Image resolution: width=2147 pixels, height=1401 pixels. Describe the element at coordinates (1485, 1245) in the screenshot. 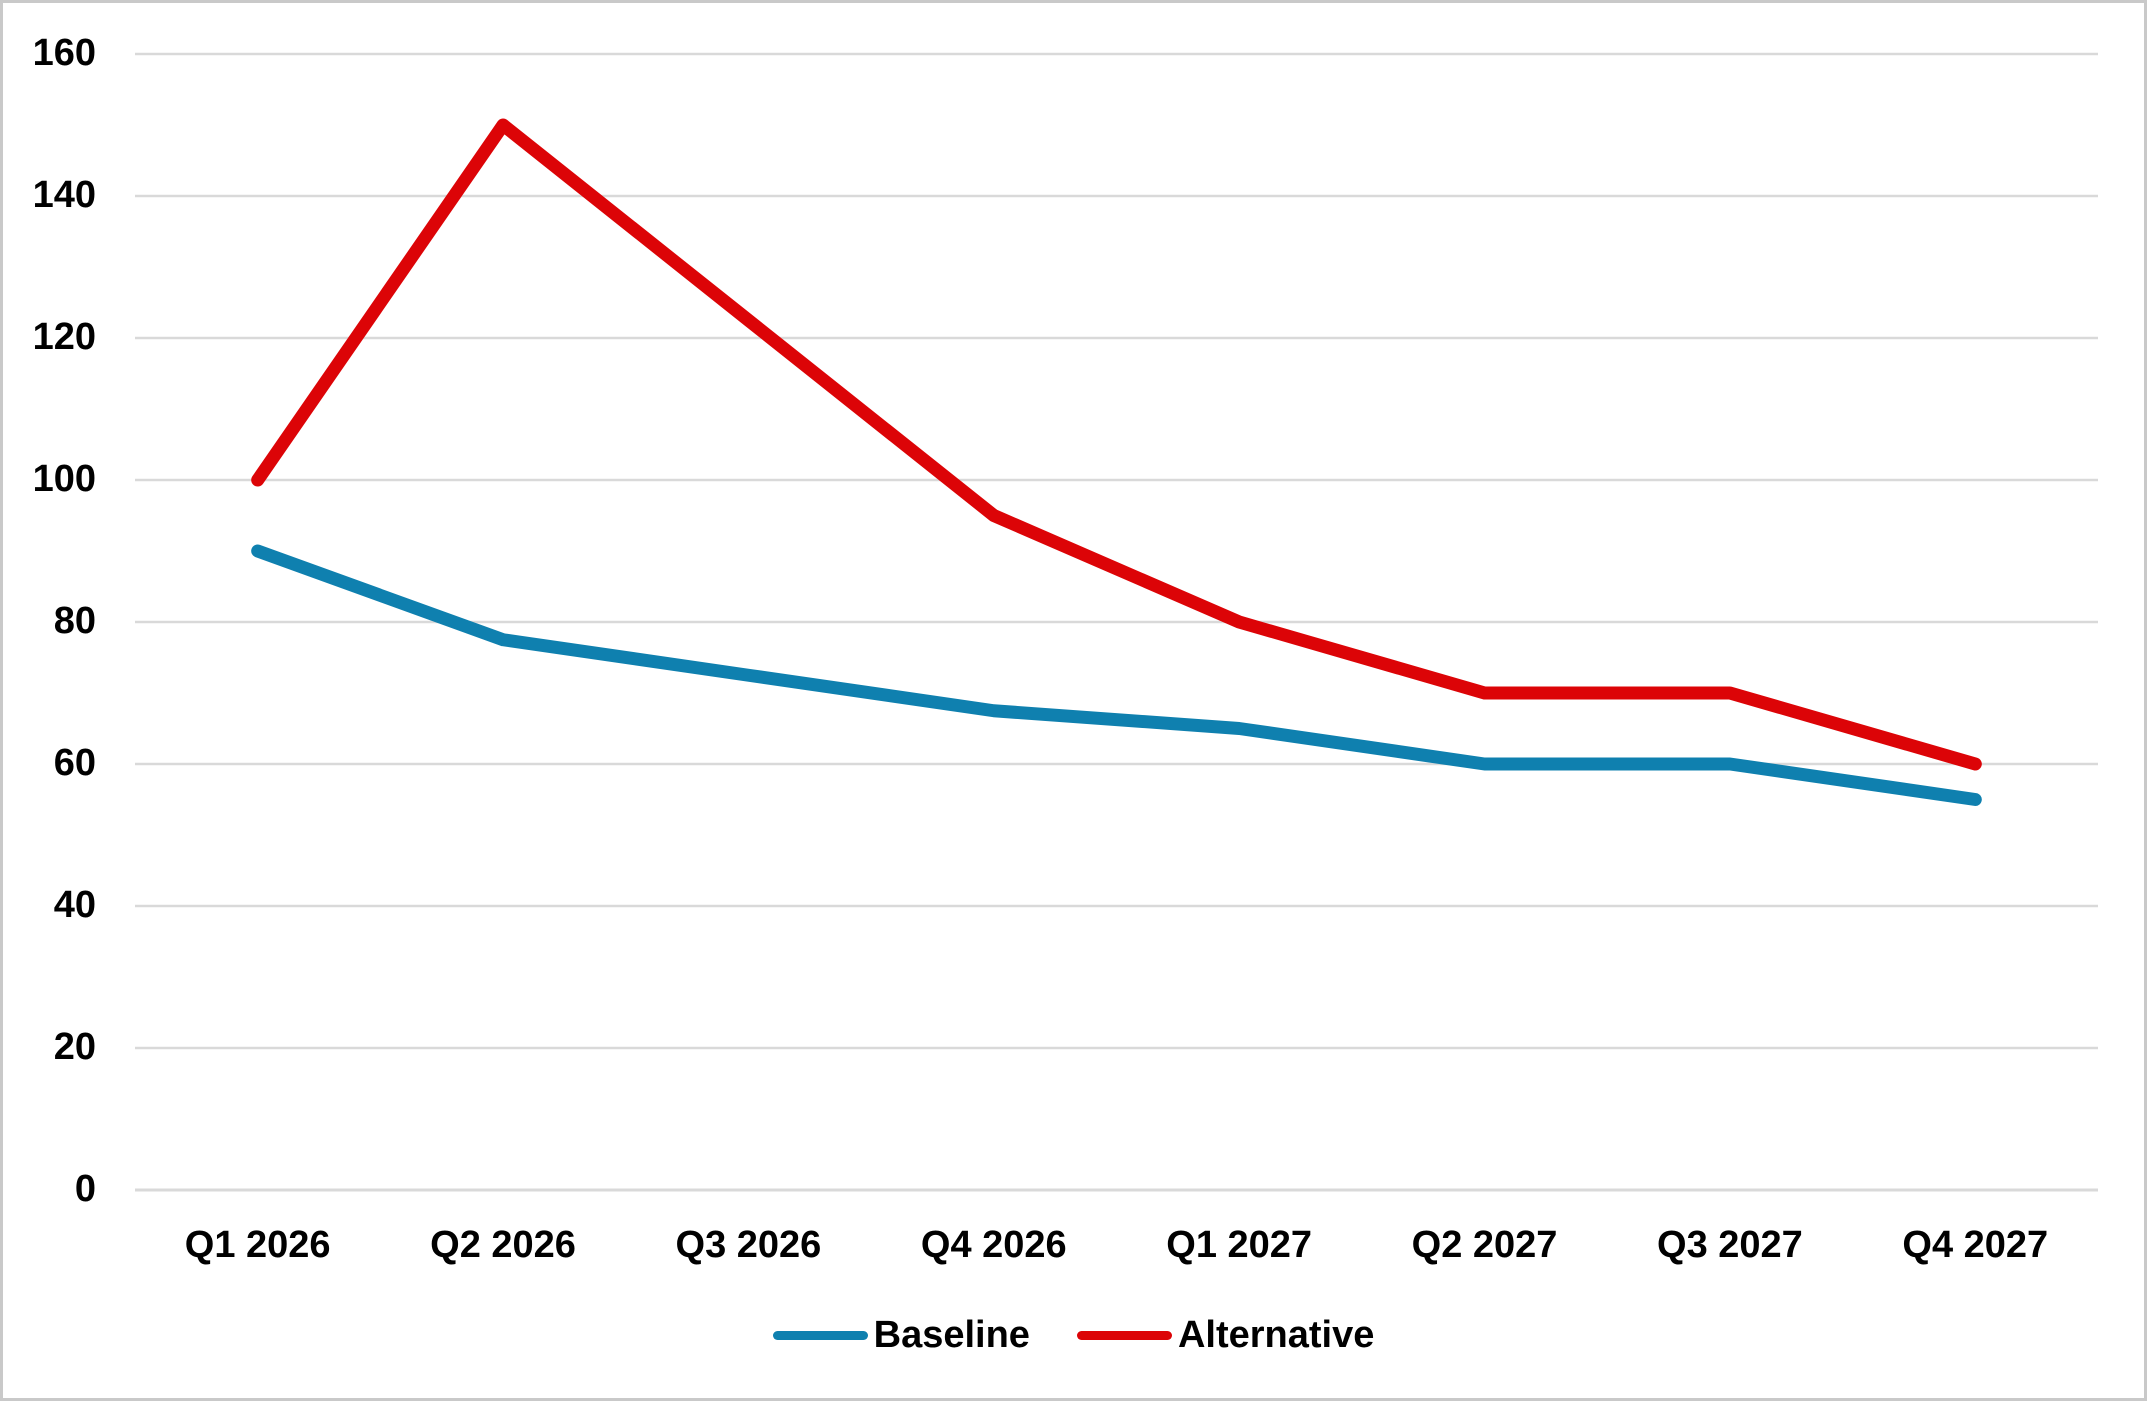

I see `x-category-label: Q2 2027` at that location.